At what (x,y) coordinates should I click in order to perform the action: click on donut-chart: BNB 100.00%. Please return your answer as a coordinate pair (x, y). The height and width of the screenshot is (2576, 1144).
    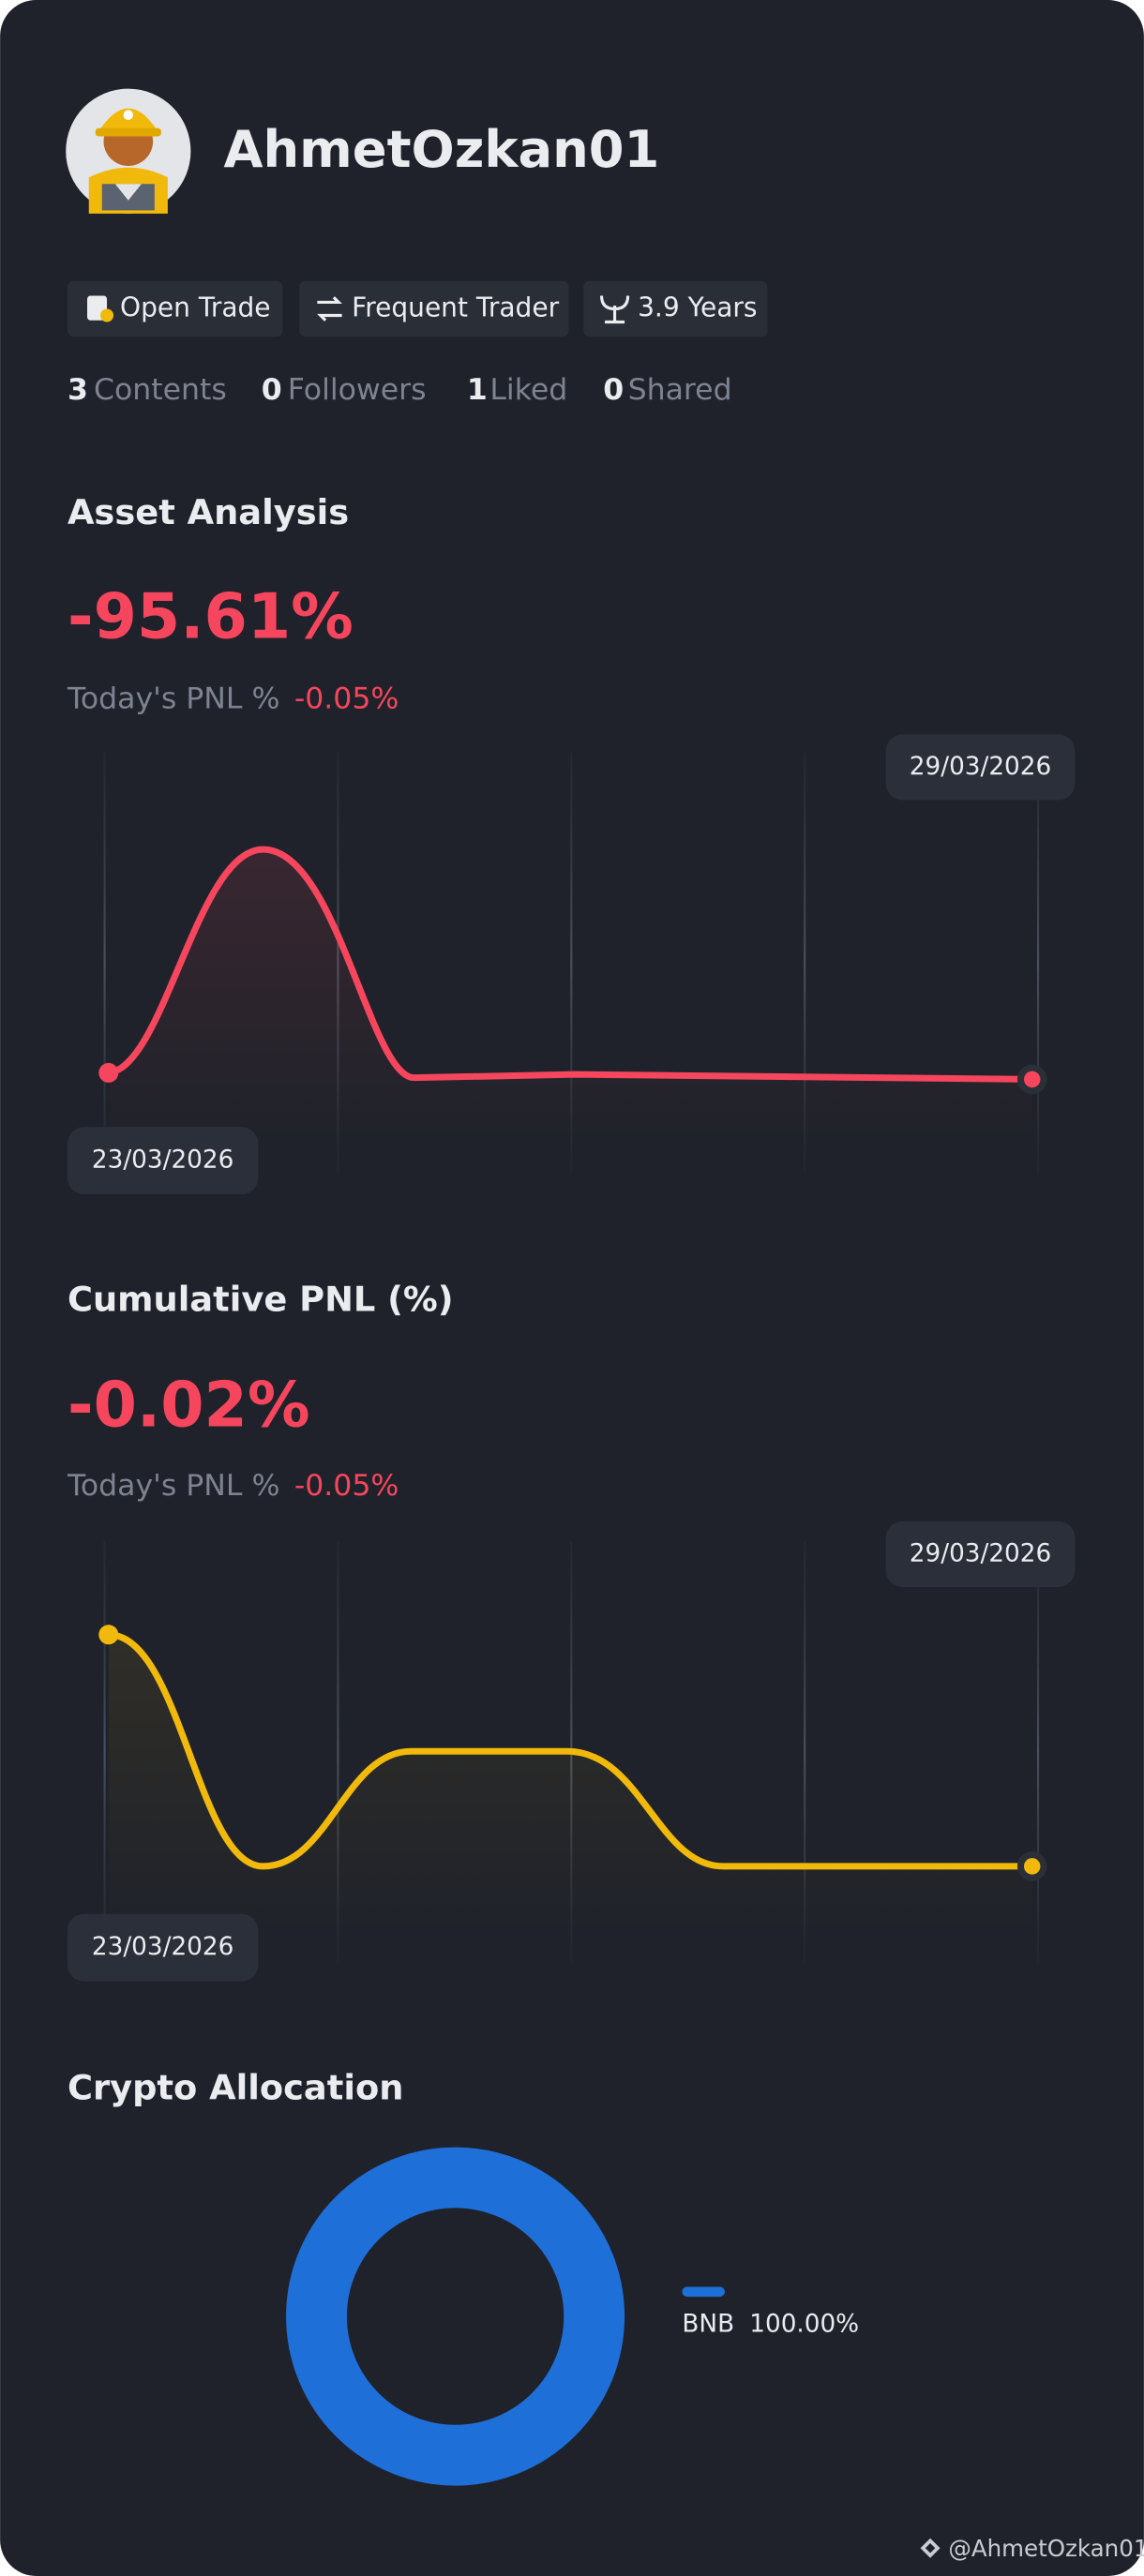
    Looking at the image, I should click on (572, 2317).